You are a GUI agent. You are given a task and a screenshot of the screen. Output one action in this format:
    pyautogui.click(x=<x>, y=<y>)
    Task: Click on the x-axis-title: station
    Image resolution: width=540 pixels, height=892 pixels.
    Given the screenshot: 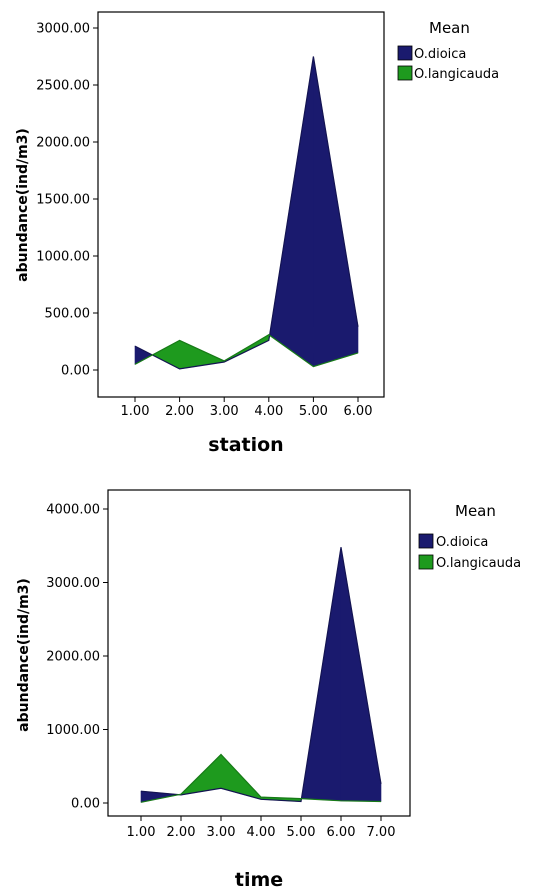 What is the action you would take?
    pyautogui.click(x=245, y=445)
    